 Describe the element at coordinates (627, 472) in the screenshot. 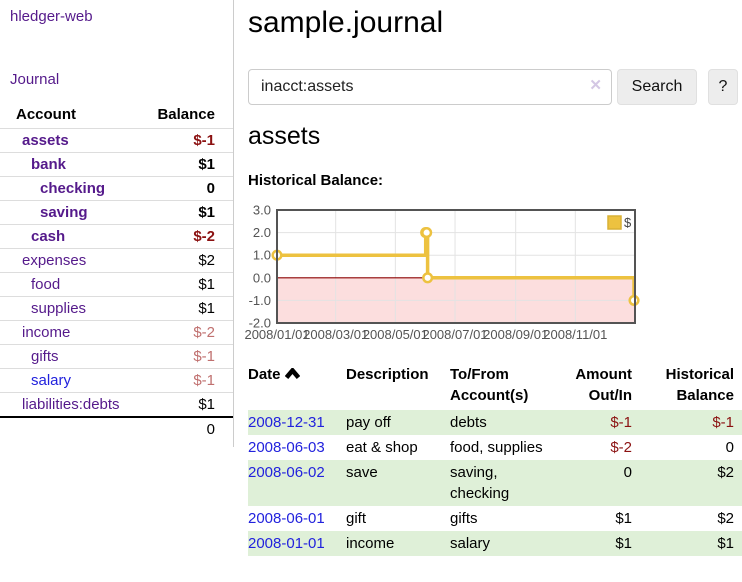

I see `register-amount-cell: 0` at that location.